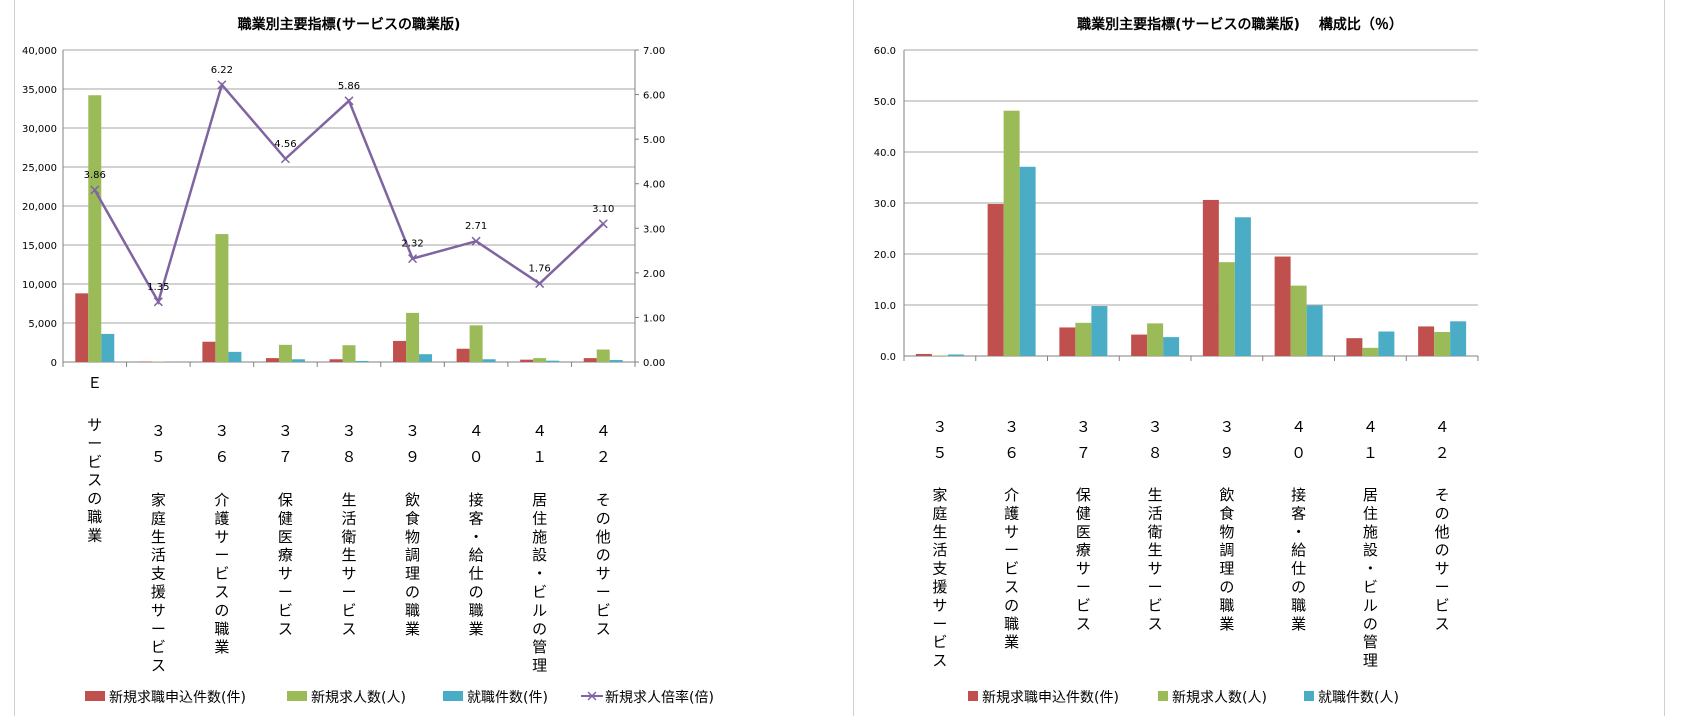  I want to click on x-category-label: 居住施設・ビルの管理, so click(539, 583).